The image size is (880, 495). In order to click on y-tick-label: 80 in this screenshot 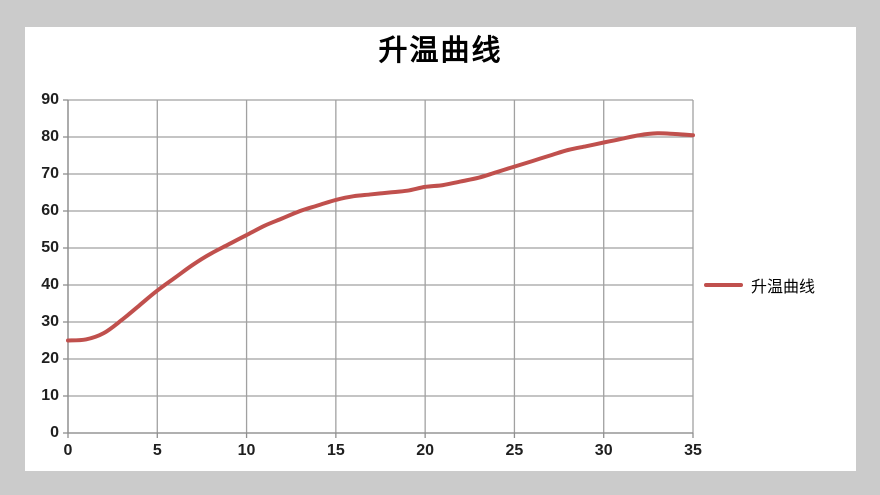, I will do `click(50, 136)`.